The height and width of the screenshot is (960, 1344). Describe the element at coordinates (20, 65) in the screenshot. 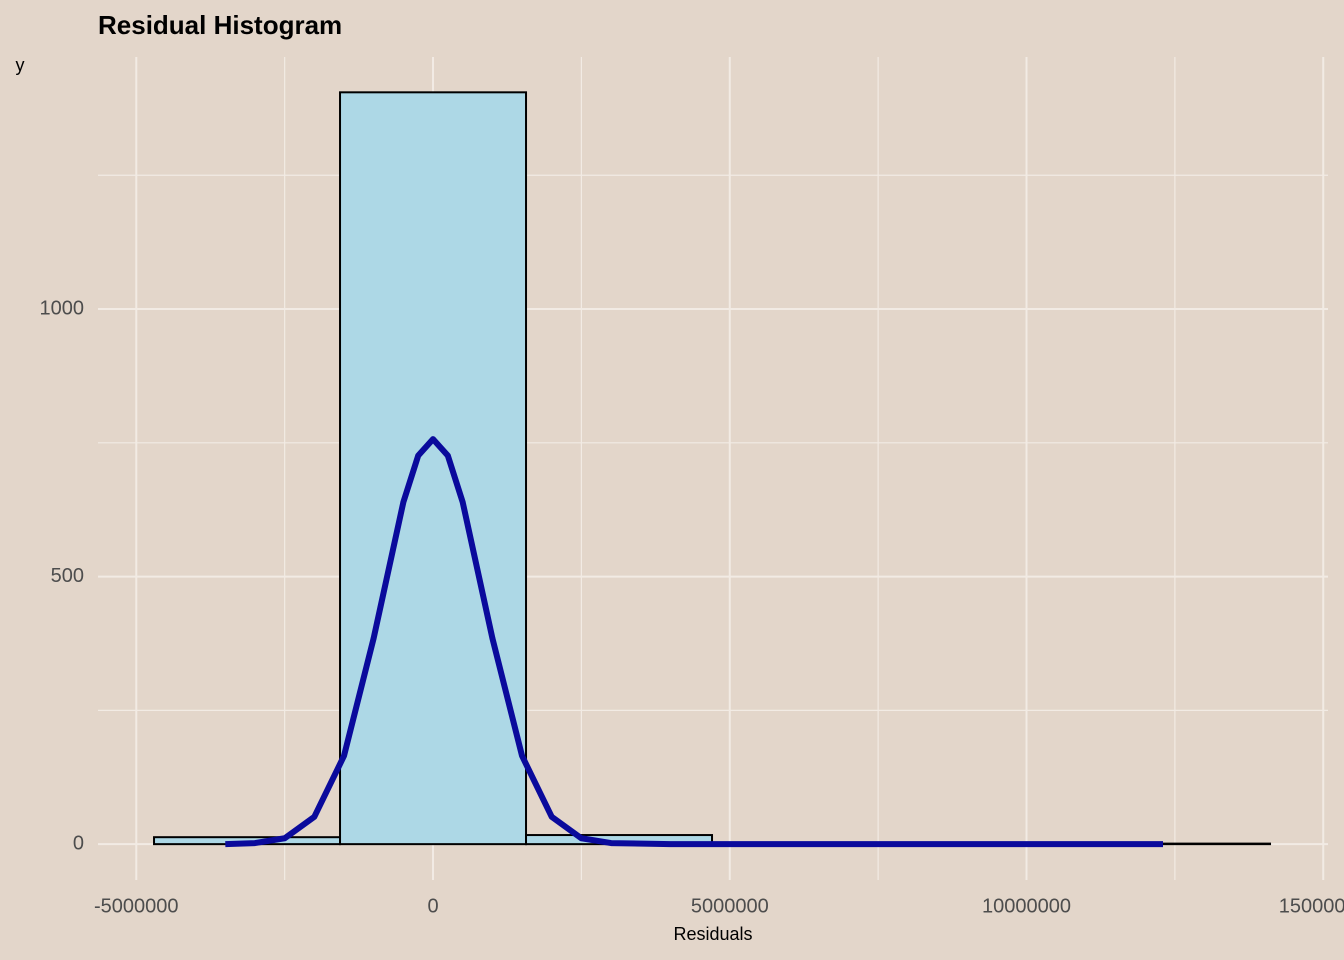

I see `y-axis-label: y` at that location.